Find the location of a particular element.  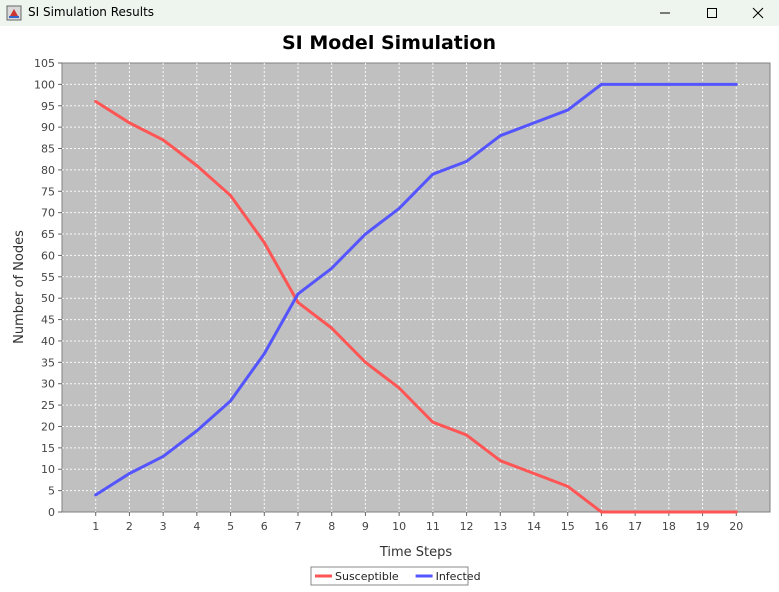

x-tick-label: 4 is located at coordinates (196, 526).